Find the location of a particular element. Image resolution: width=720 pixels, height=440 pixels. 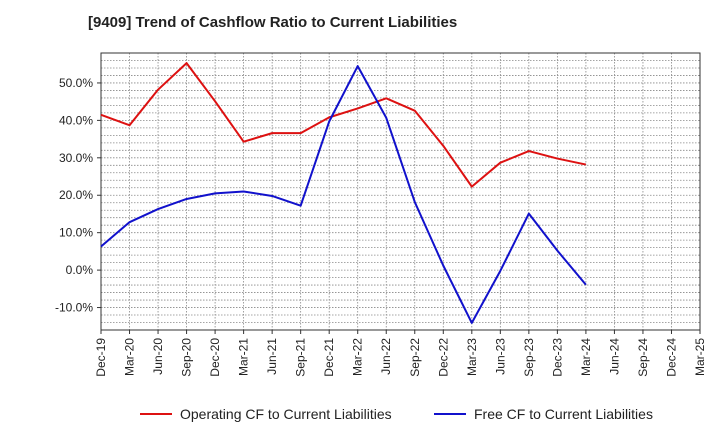

x-tick-label: Jun-23 is located at coordinates (500, 356).